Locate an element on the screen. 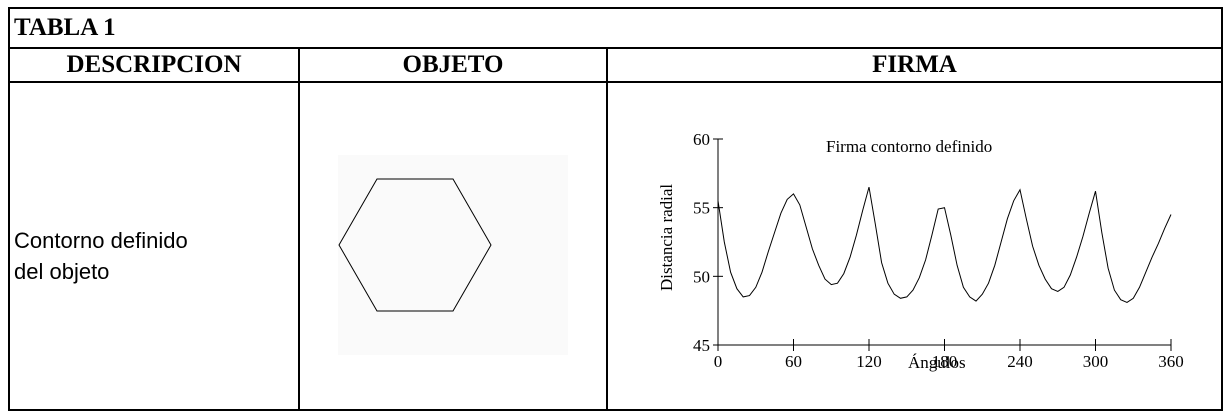 The width and height of the screenshot is (1229, 412). series-line-firma is located at coordinates (944, 244).